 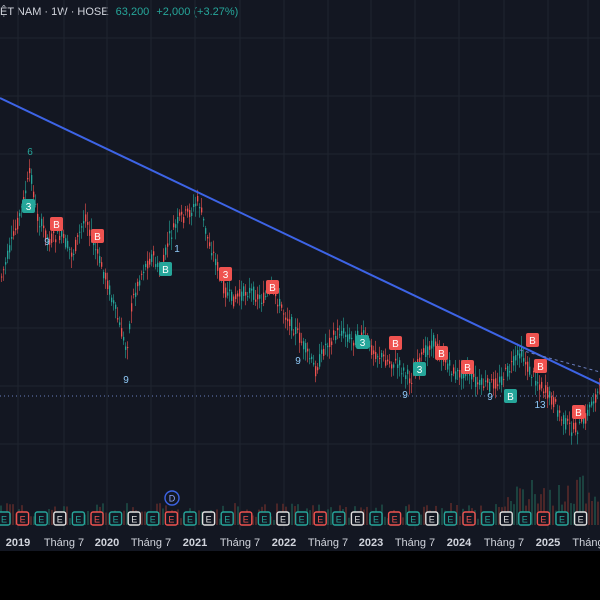 What do you see at coordinates (559, 361) in the screenshot?
I see `dashed-trendline` at bounding box center [559, 361].